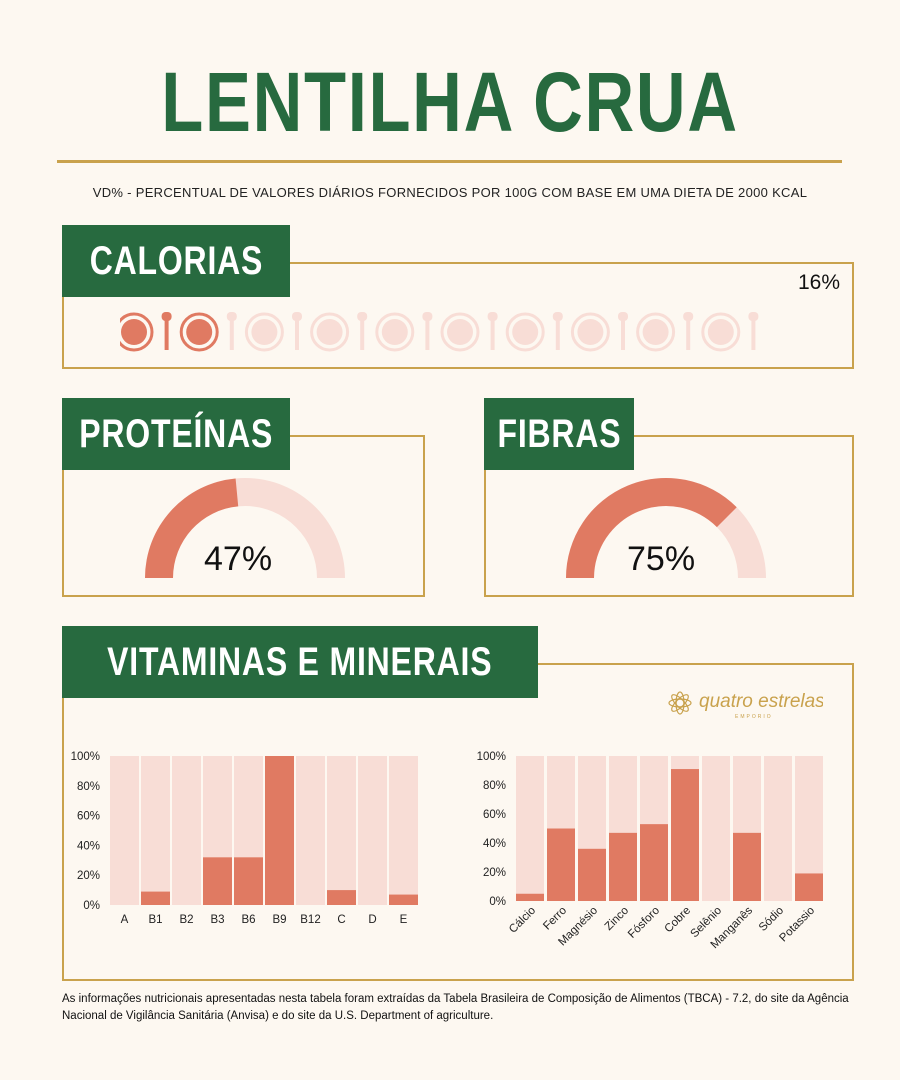 This screenshot has width=900, height=1080. Describe the element at coordinates (450, 102) in the screenshot. I see `page-title: LENTILHA CRUA` at that location.